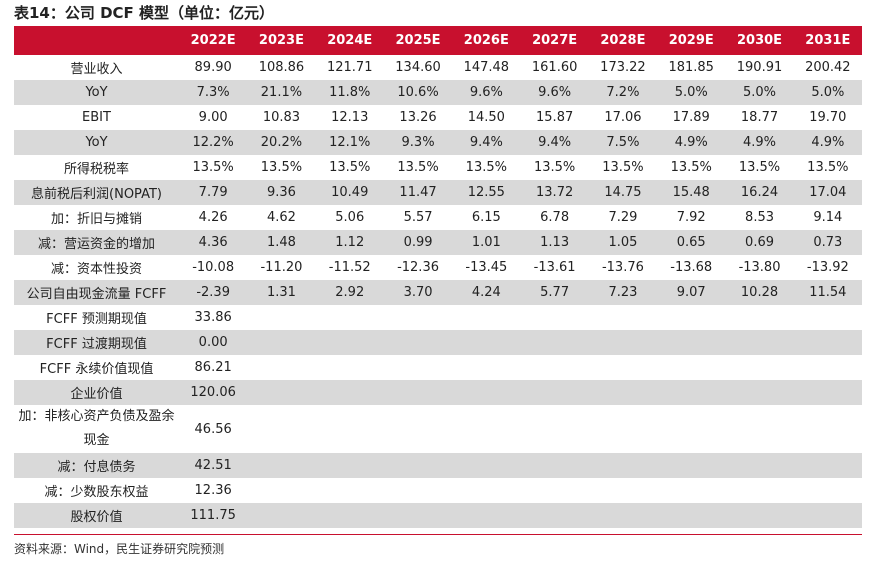 The width and height of the screenshot is (883, 572). Describe the element at coordinates (418, 267) in the screenshot. I see `table-cell: -12.36` at that location.